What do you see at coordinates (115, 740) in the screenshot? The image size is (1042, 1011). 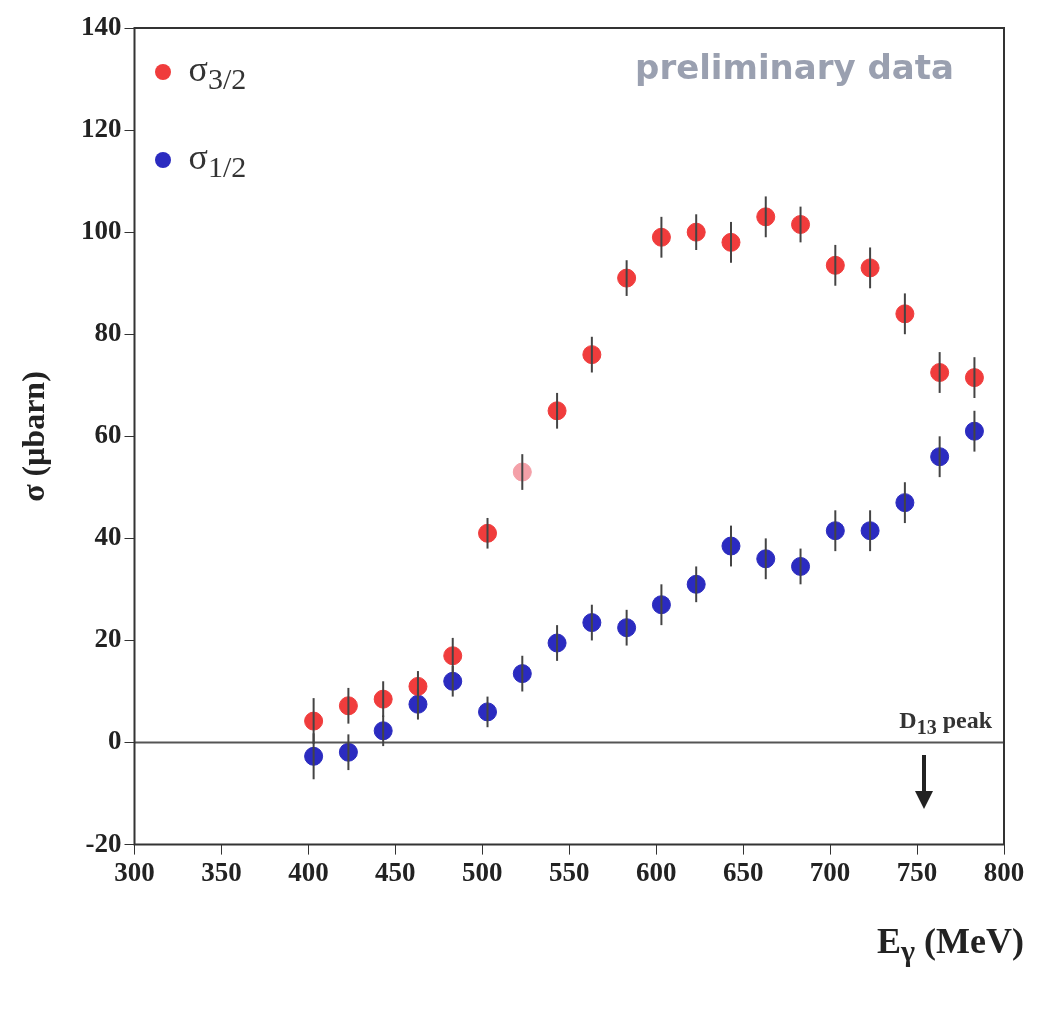 I see `y-tick-label: 0` at bounding box center [115, 740].